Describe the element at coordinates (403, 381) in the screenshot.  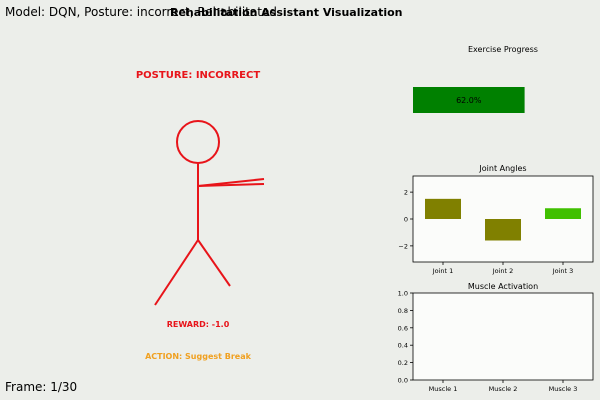
I see `muscle-activation-ytick-label: 0.0` at that location.